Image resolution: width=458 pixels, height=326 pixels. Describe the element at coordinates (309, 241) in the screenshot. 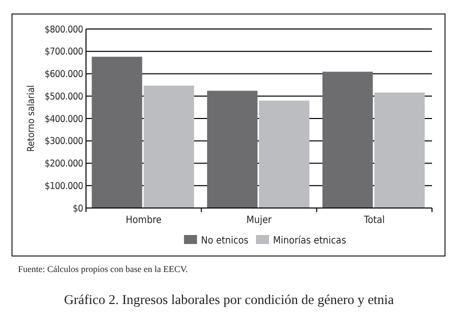

I see `legend-label: Minorías etnicas` at that location.